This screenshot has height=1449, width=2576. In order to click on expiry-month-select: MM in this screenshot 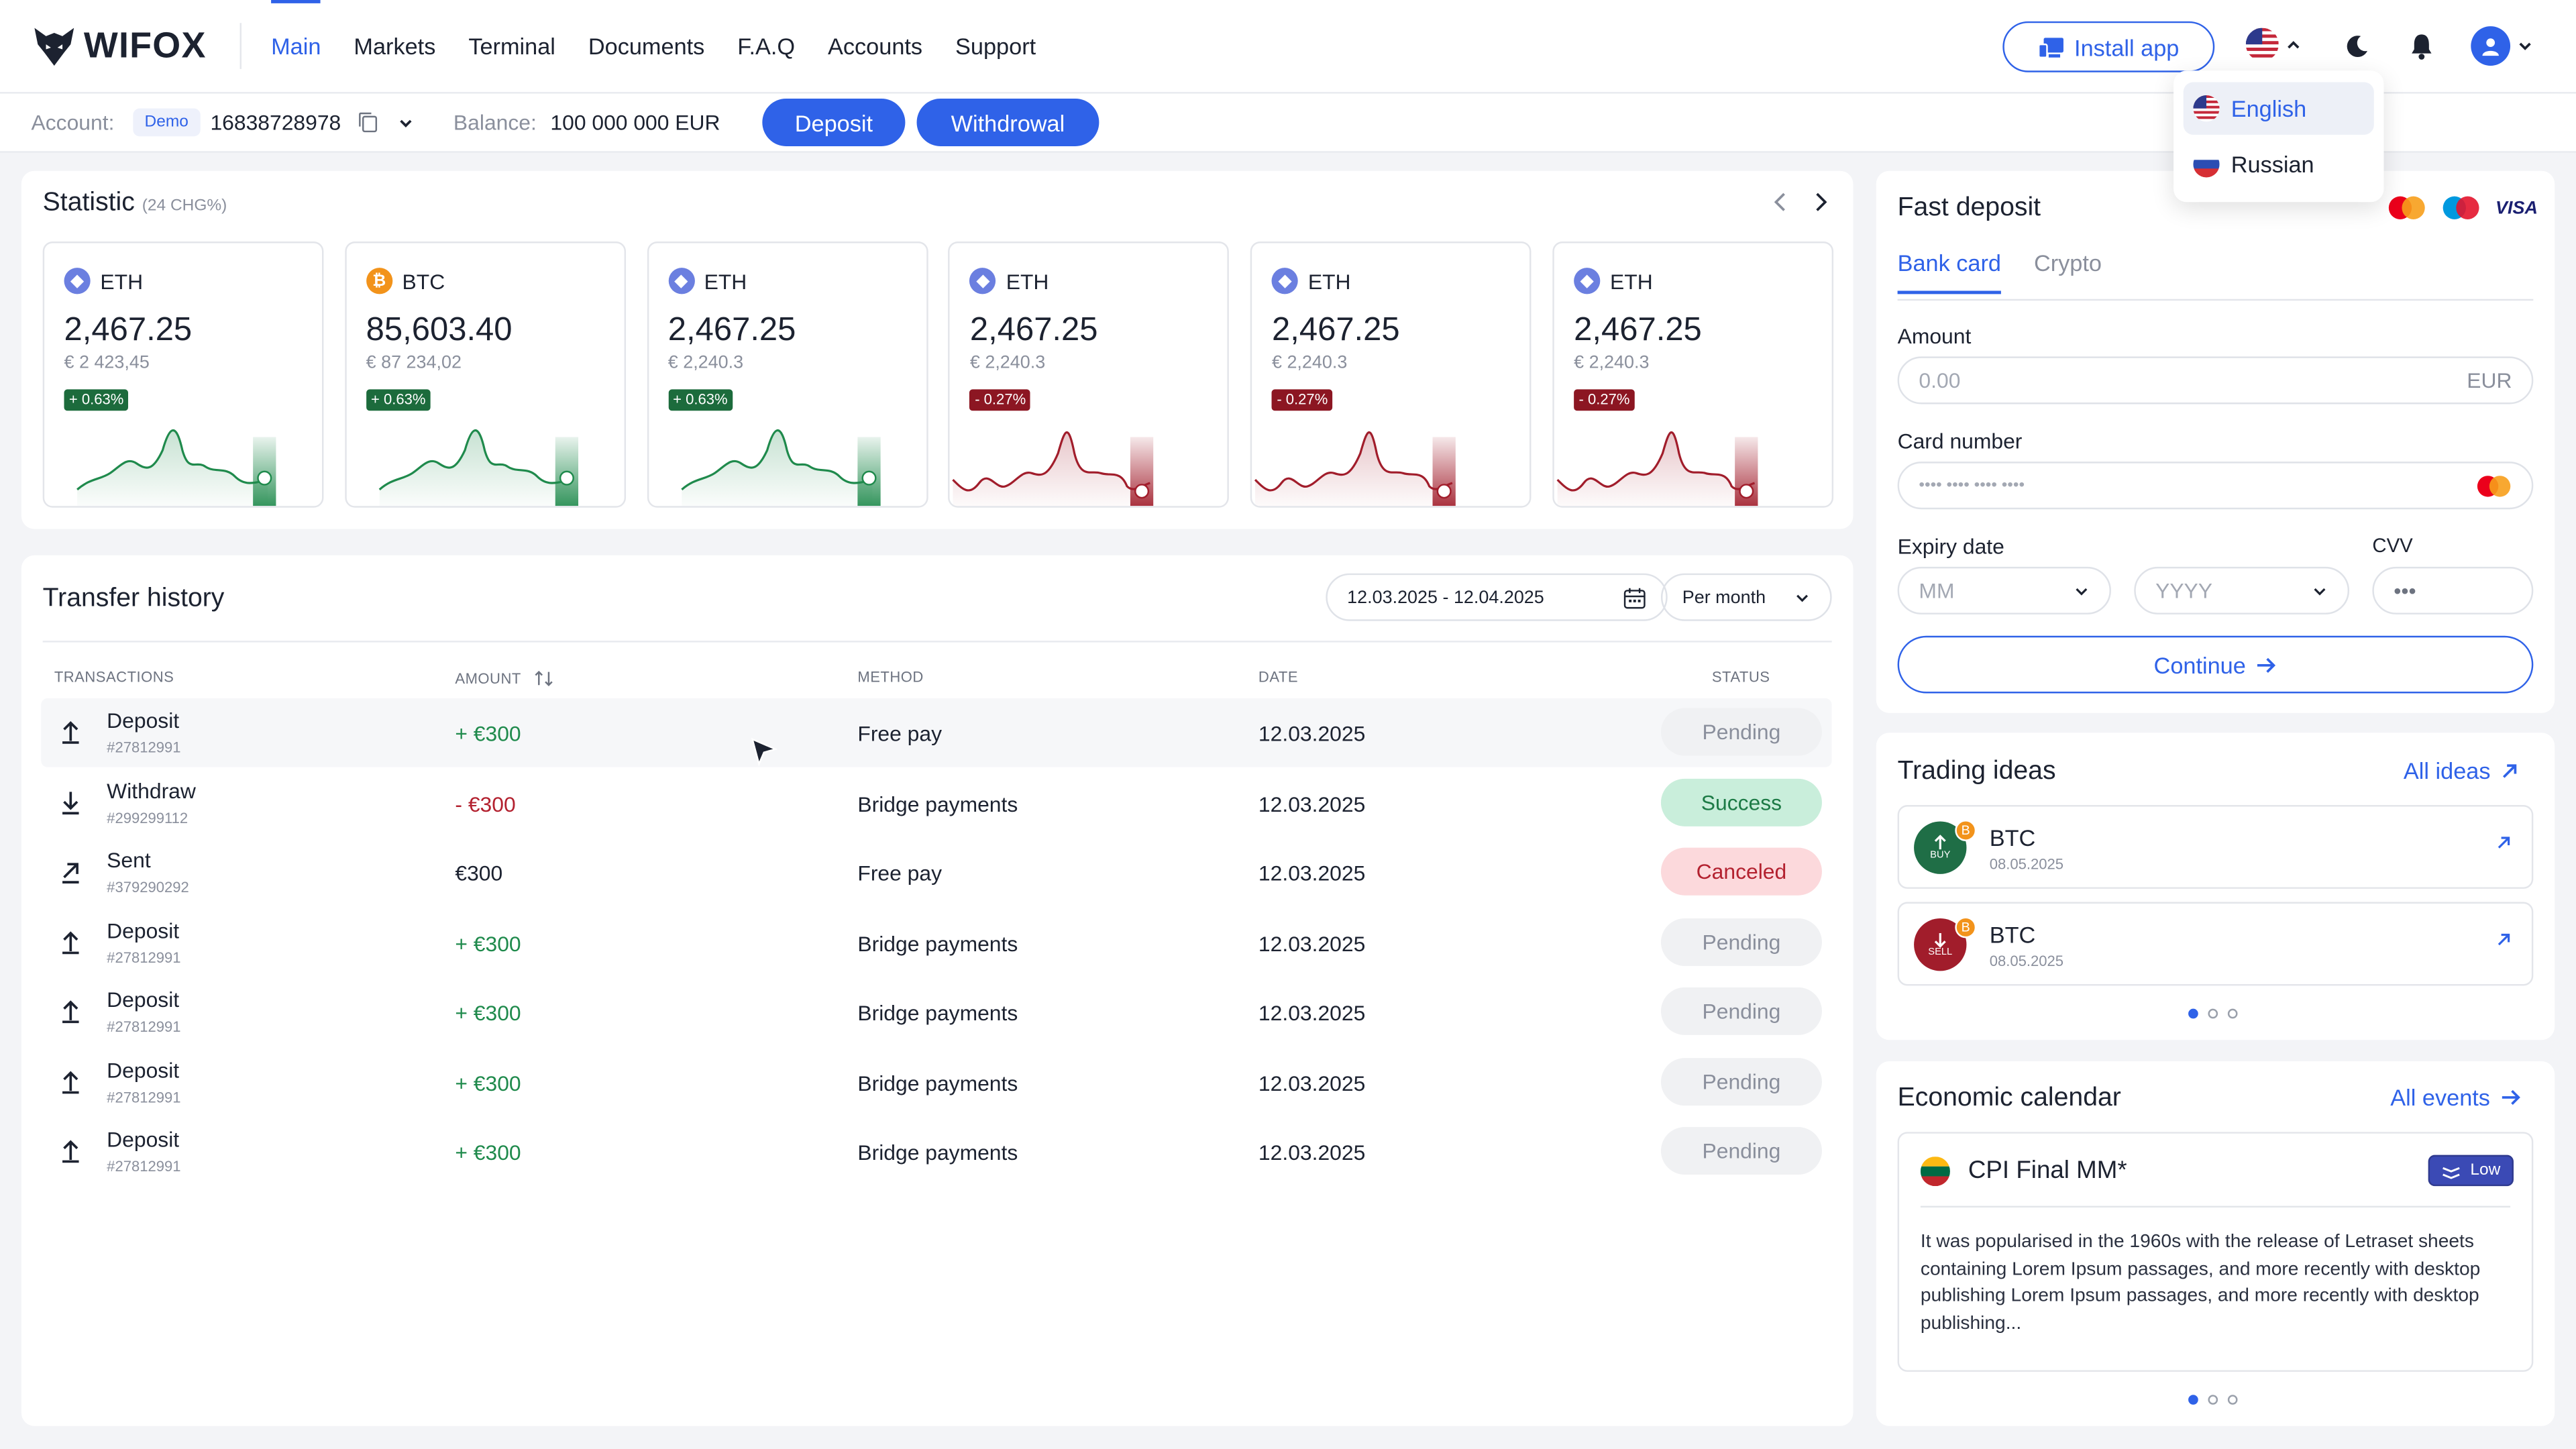, I will do `click(2004, 590)`.